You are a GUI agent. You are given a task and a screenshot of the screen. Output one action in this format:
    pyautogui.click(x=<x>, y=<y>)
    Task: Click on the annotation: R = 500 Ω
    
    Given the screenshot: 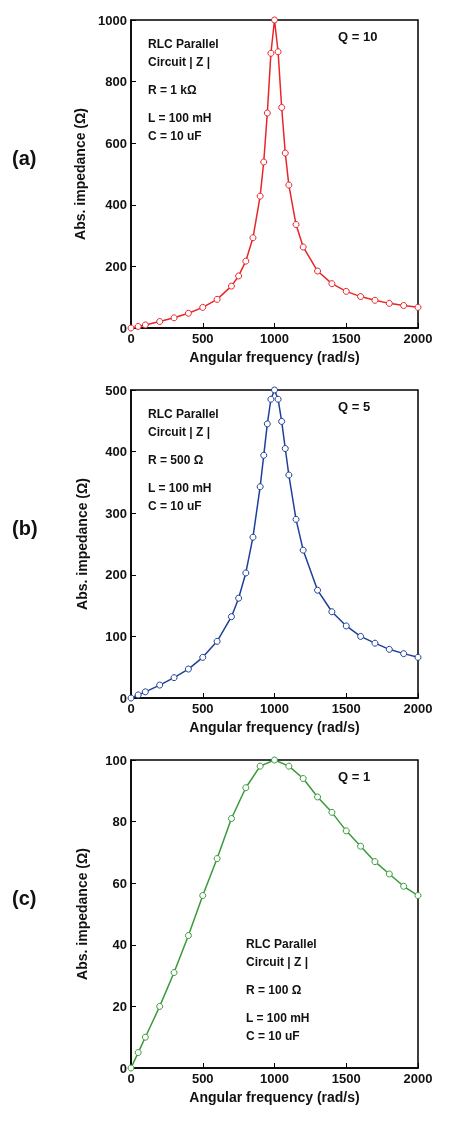 What is the action you would take?
    pyautogui.click(x=176, y=460)
    